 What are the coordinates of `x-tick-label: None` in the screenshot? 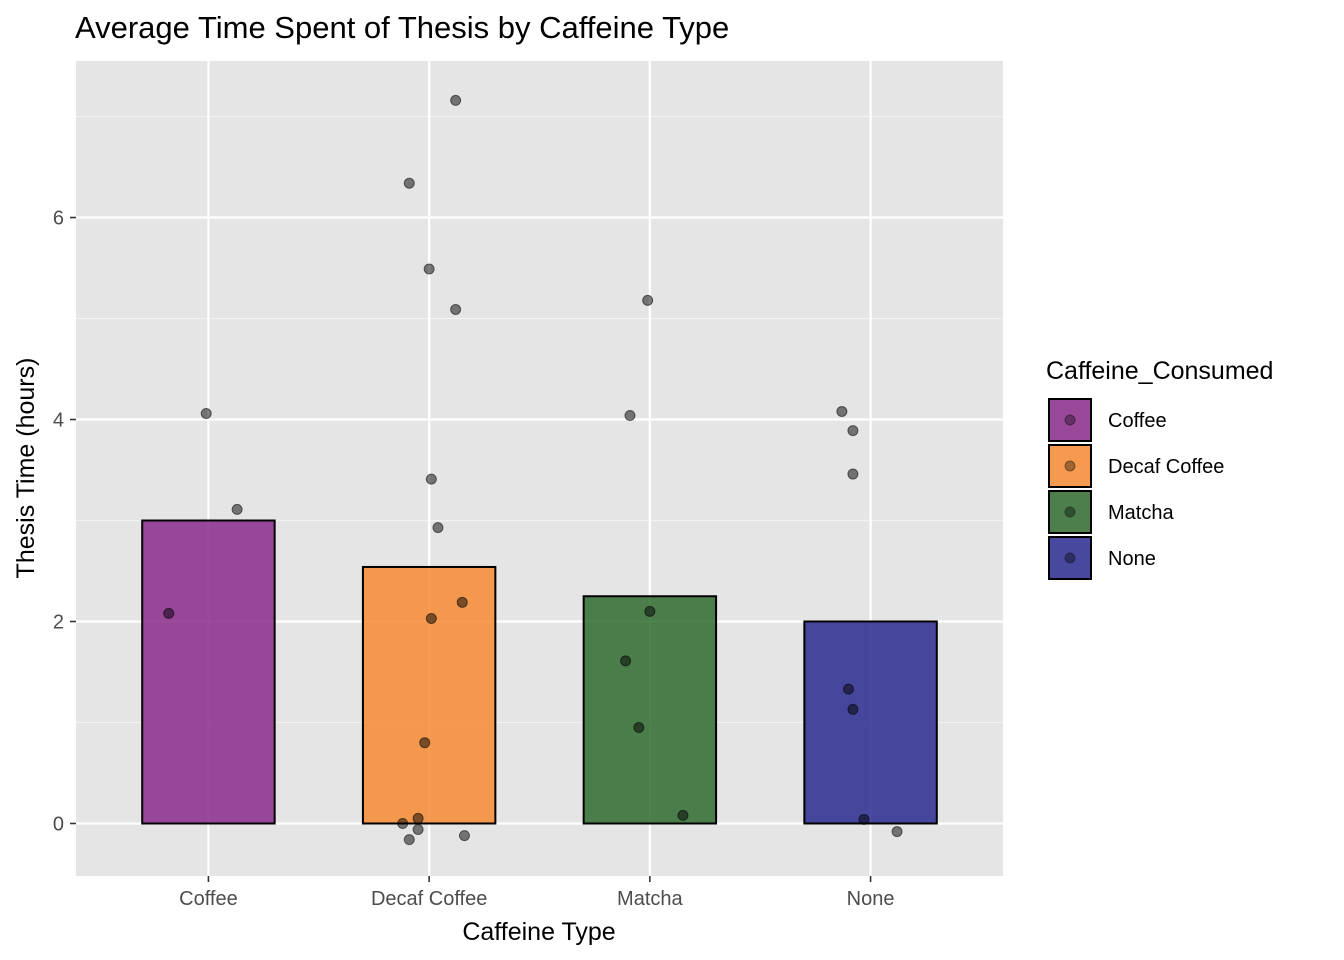 It's located at (871, 899).